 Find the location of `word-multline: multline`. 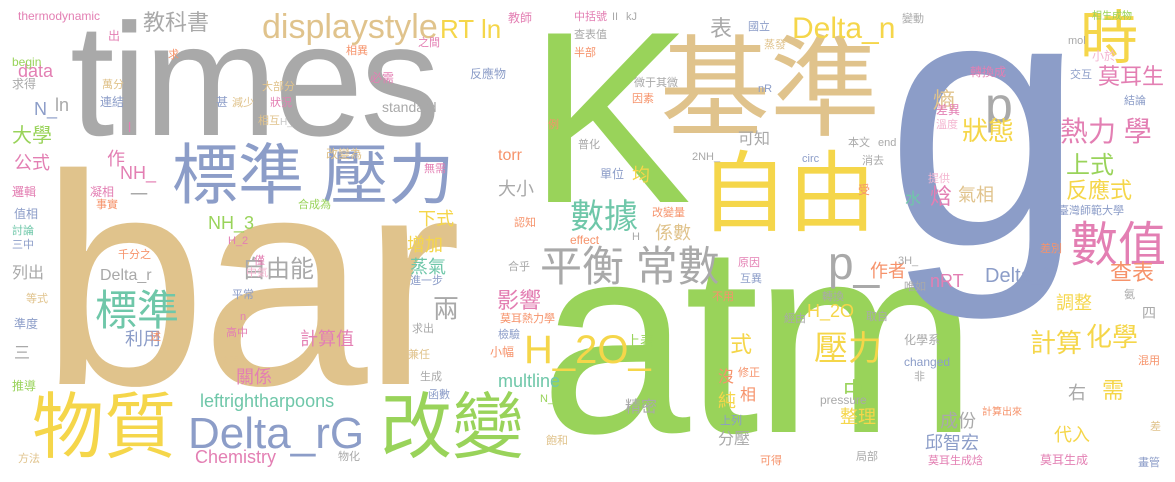

word-multline: multline is located at coordinates (529, 381).